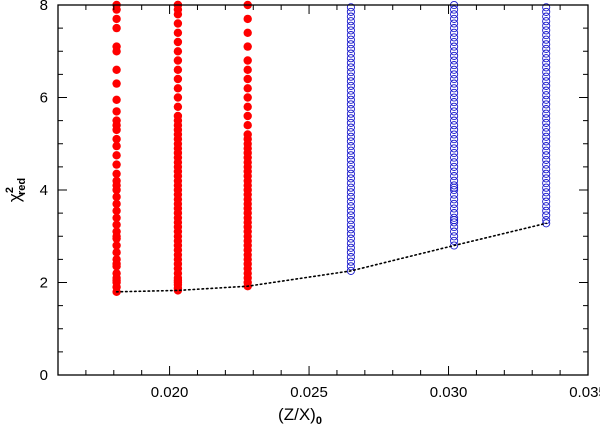 The width and height of the screenshot is (600, 429). What do you see at coordinates (584, 392) in the screenshot?
I see `x-tick-label: 0.035` at bounding box center [584, 392].